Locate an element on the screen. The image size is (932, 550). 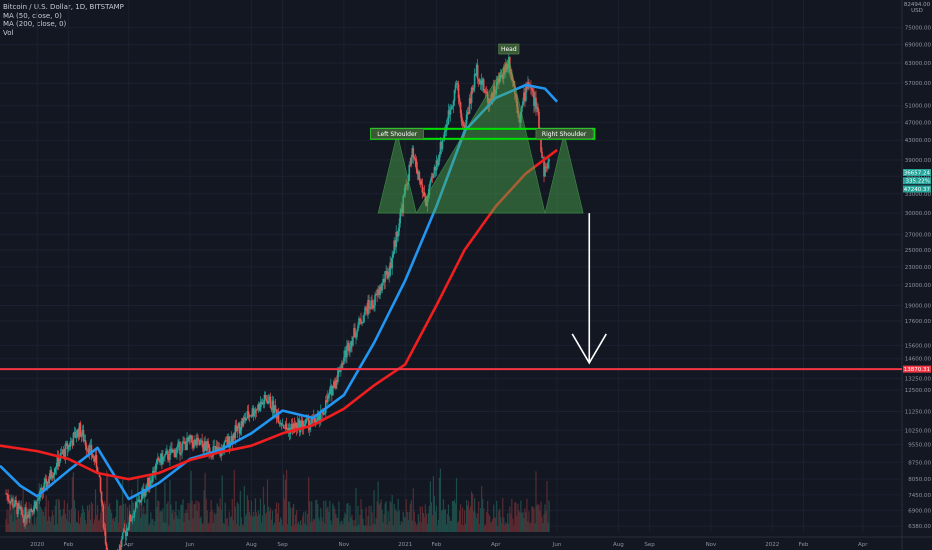
indicator-volume-label: Vol is located at coordinates (8, 32).